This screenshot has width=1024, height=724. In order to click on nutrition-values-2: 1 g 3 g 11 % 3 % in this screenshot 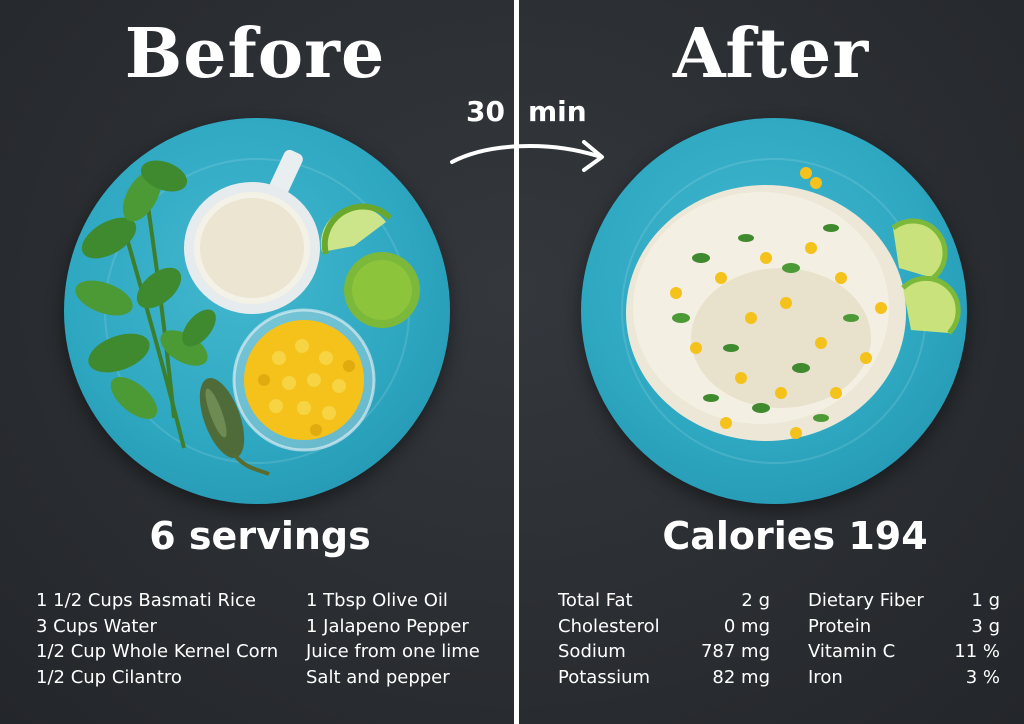, I will do `click(967, 639)`.